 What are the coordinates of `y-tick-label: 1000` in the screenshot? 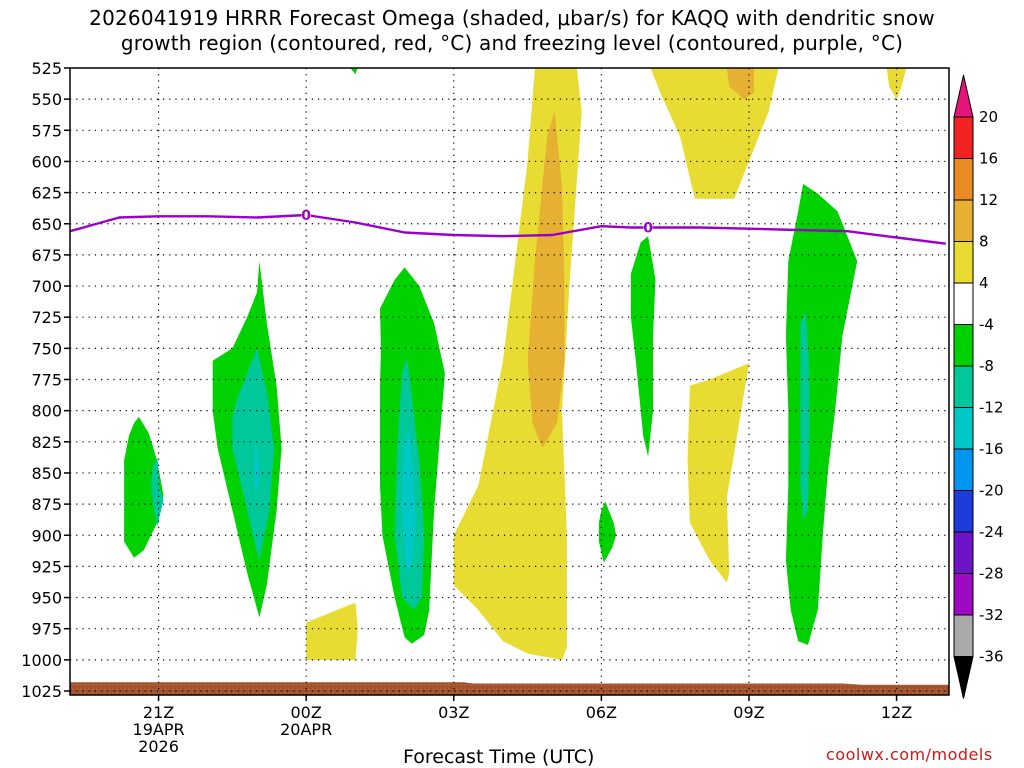 It's located at (41, 660).